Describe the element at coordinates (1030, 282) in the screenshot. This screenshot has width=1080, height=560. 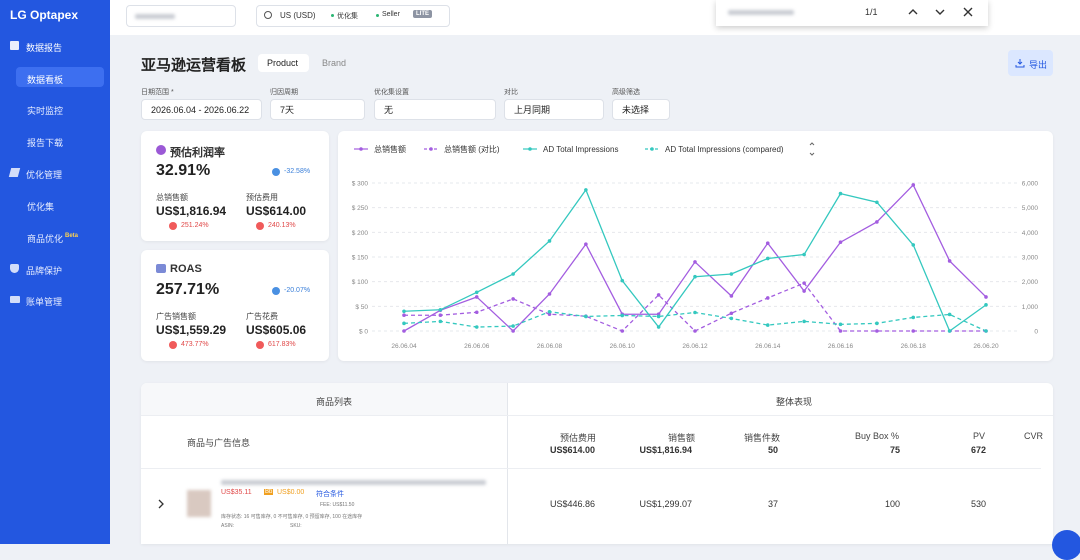
I see `y2-tick-label: 2,000` at that location.